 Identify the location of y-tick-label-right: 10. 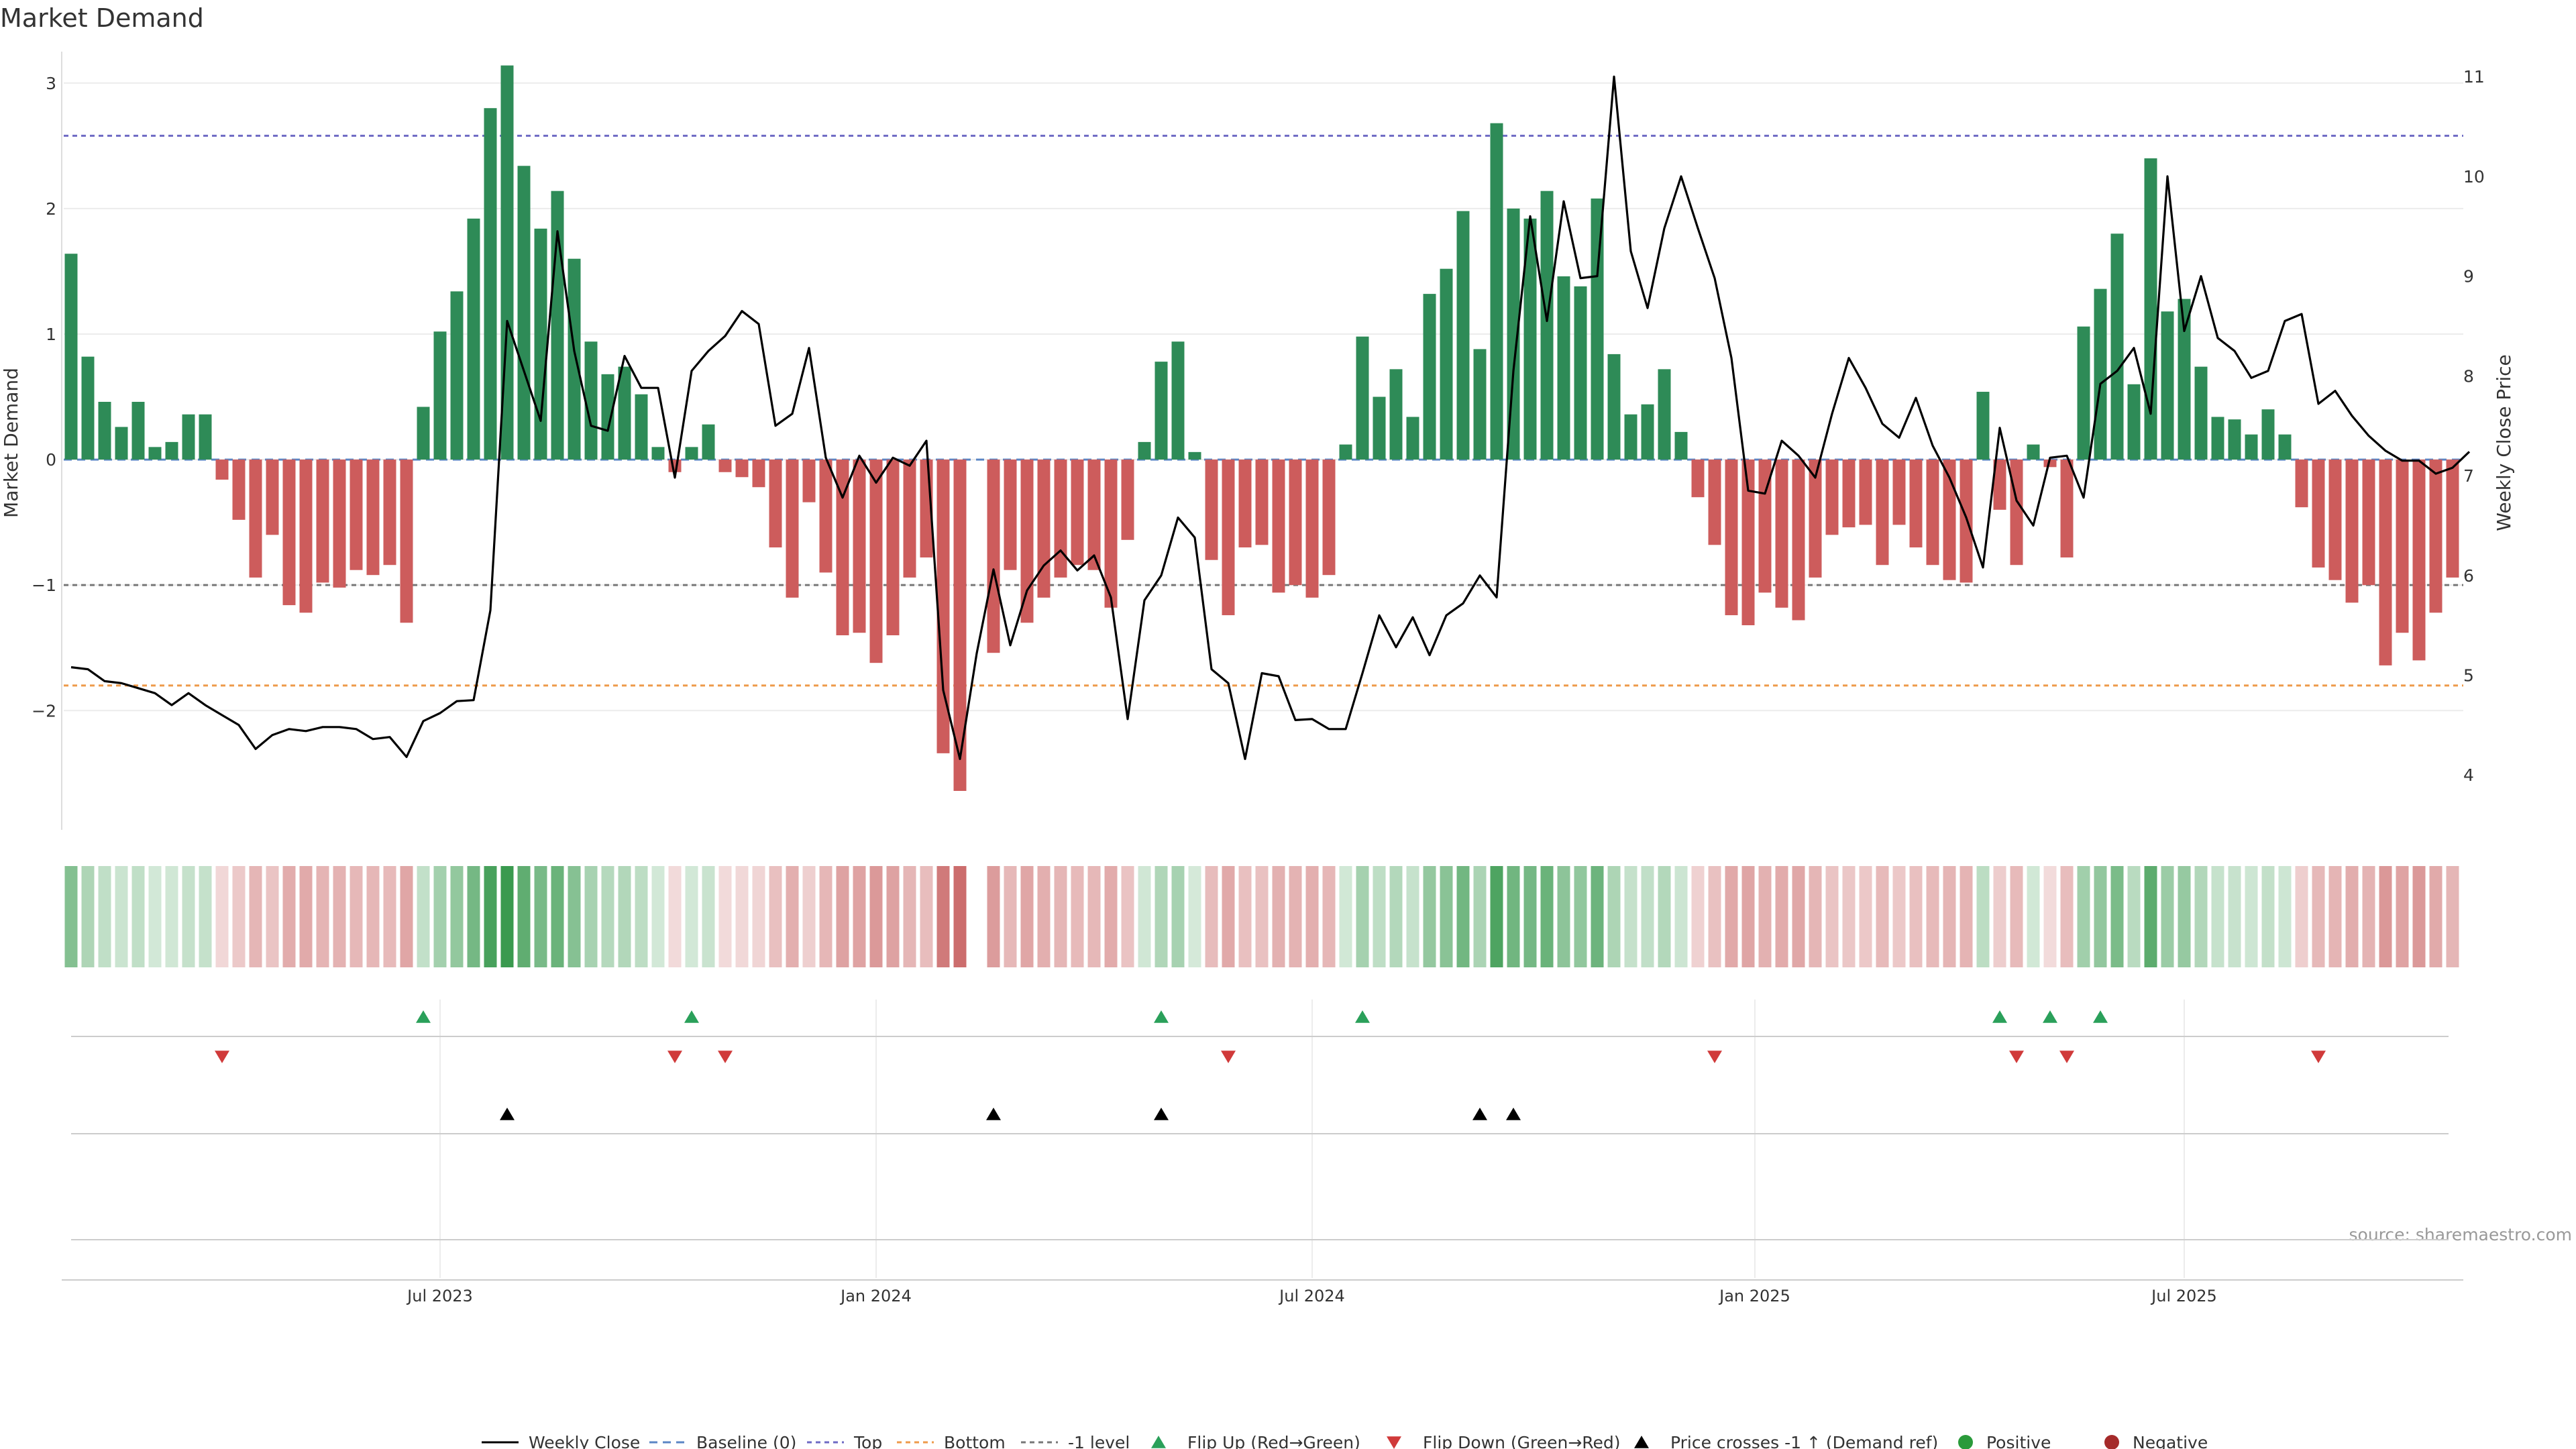
(2474, 176).